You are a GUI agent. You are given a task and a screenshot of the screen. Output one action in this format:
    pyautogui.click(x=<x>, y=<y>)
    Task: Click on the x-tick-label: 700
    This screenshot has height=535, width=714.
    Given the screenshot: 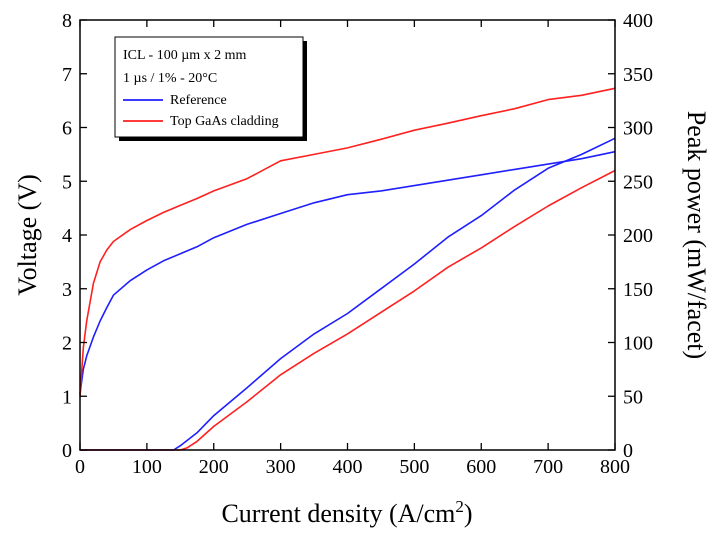 What is the action you would take?
    pyautogui.click(x=548, y=467)
    